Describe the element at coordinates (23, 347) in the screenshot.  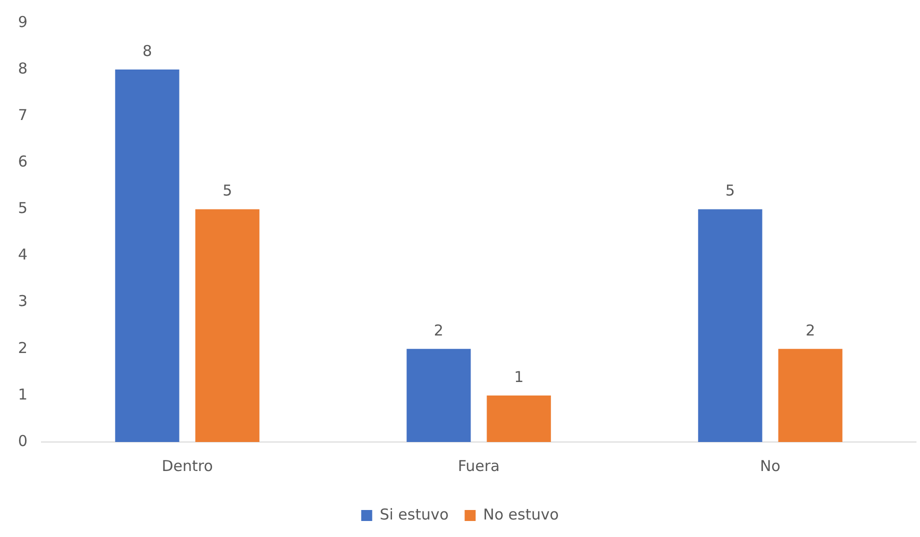
I see `y-tick-label: 2` at that location.